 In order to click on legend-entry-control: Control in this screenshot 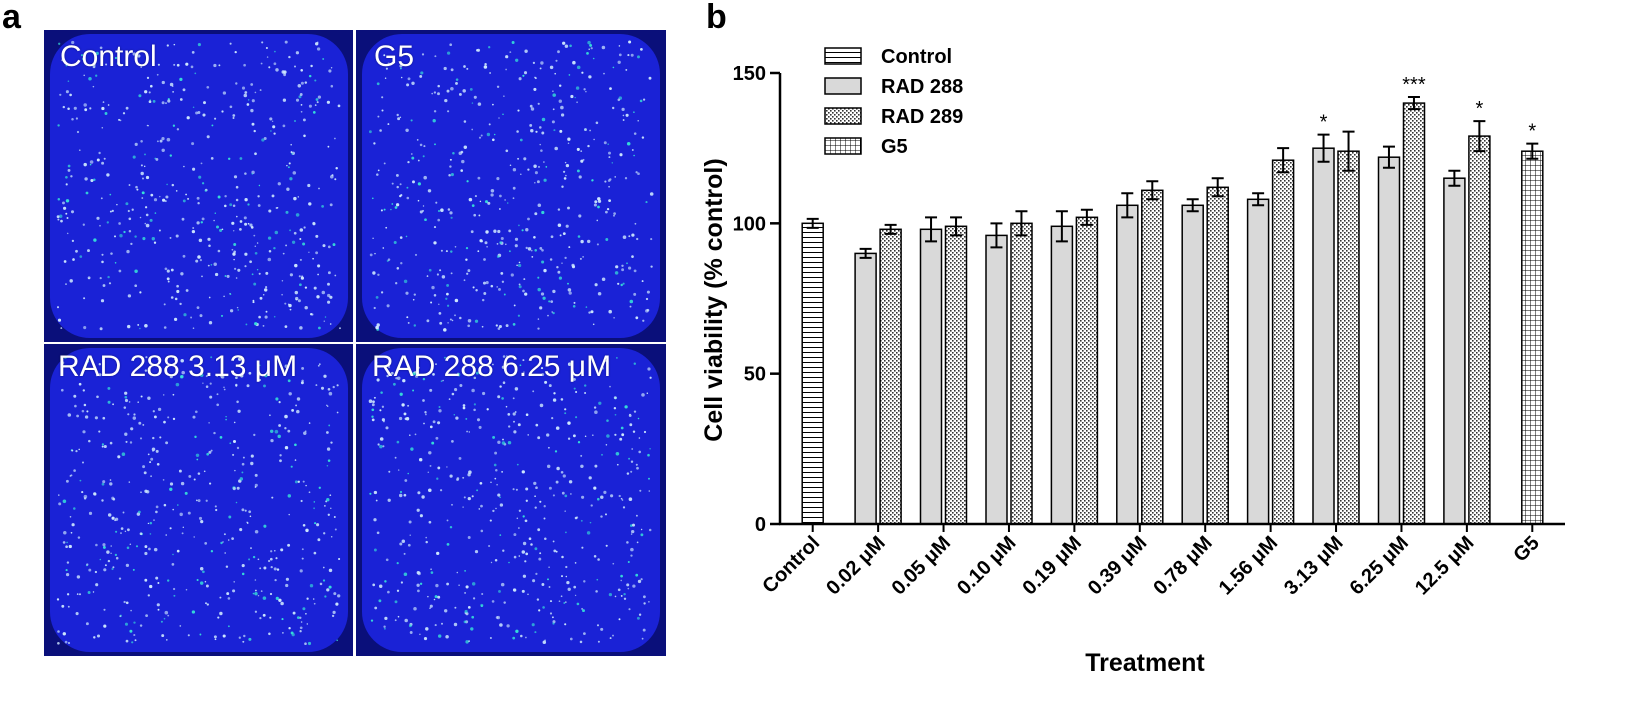, I will do `click(888, 57)`.